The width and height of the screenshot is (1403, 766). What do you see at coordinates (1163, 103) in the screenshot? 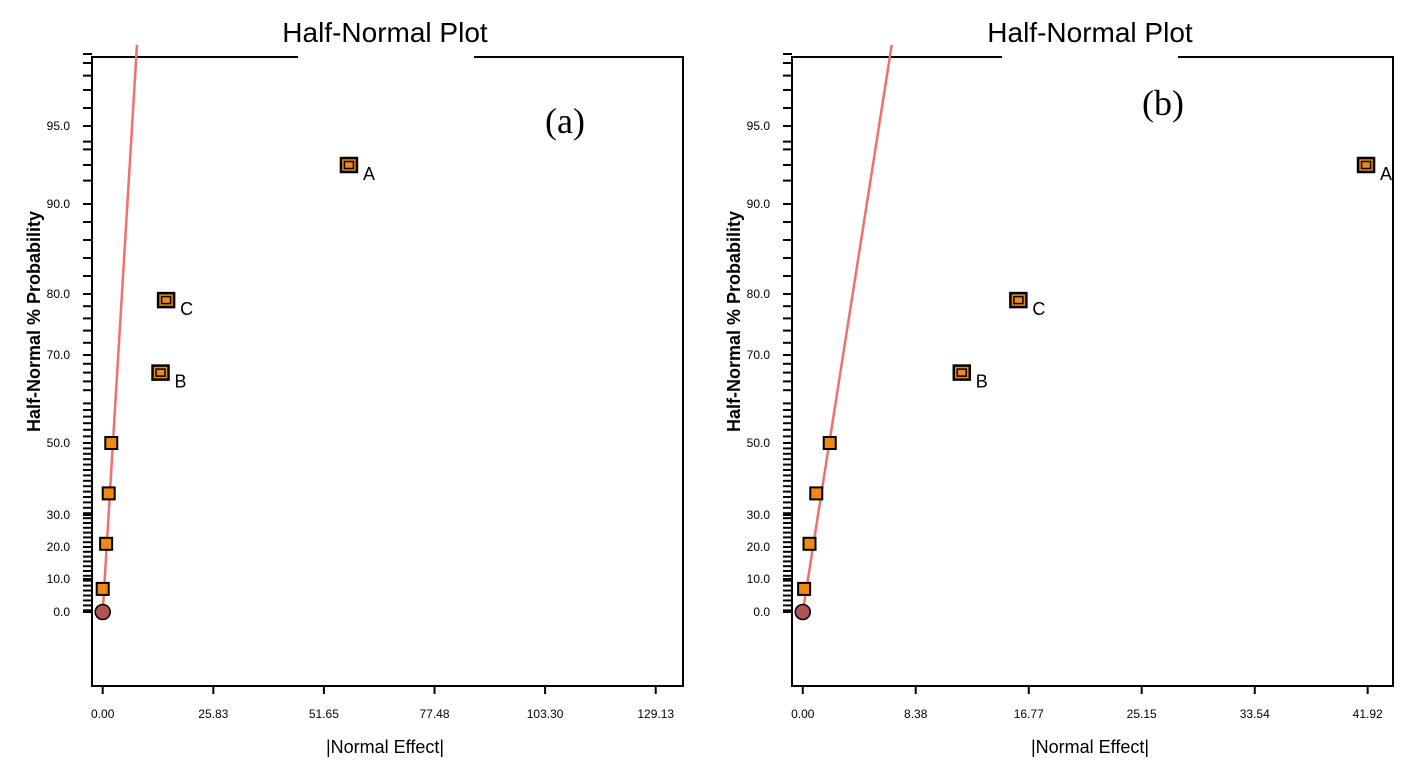
I see `panel-label: (b)` at bounding box center [1163, 103].